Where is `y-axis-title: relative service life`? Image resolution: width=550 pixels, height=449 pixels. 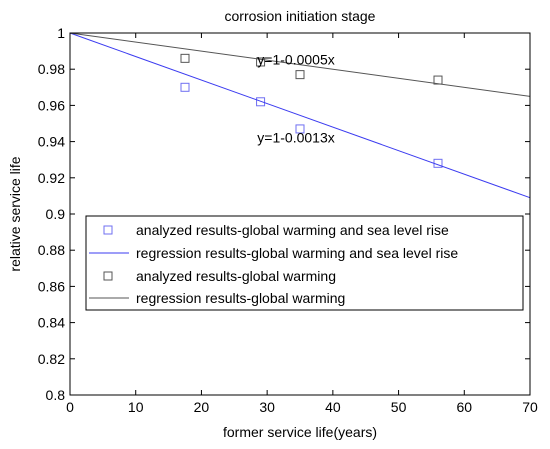 y-axis-title: relative service life is located at coordinates (15, 213).